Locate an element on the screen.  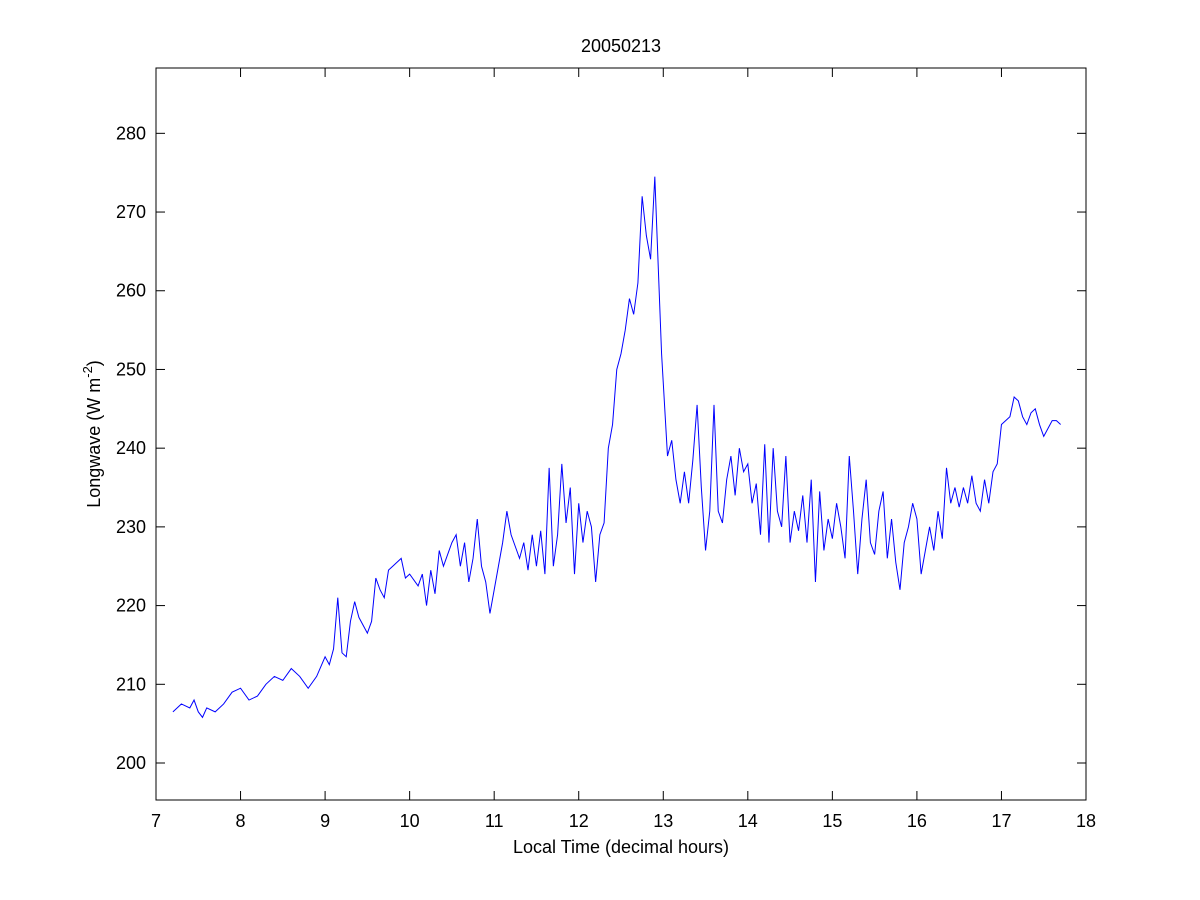
y-tick-label: 230 is located at coordinates (131, 527).